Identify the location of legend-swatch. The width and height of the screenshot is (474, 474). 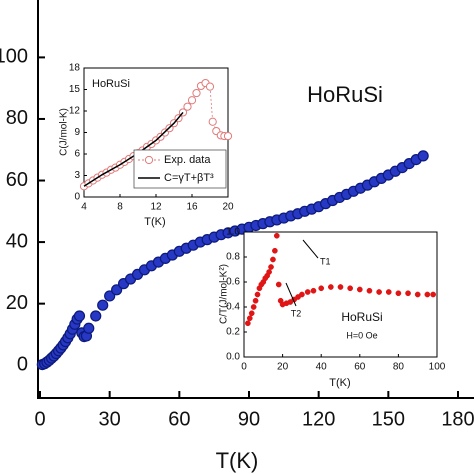
(149, 160).